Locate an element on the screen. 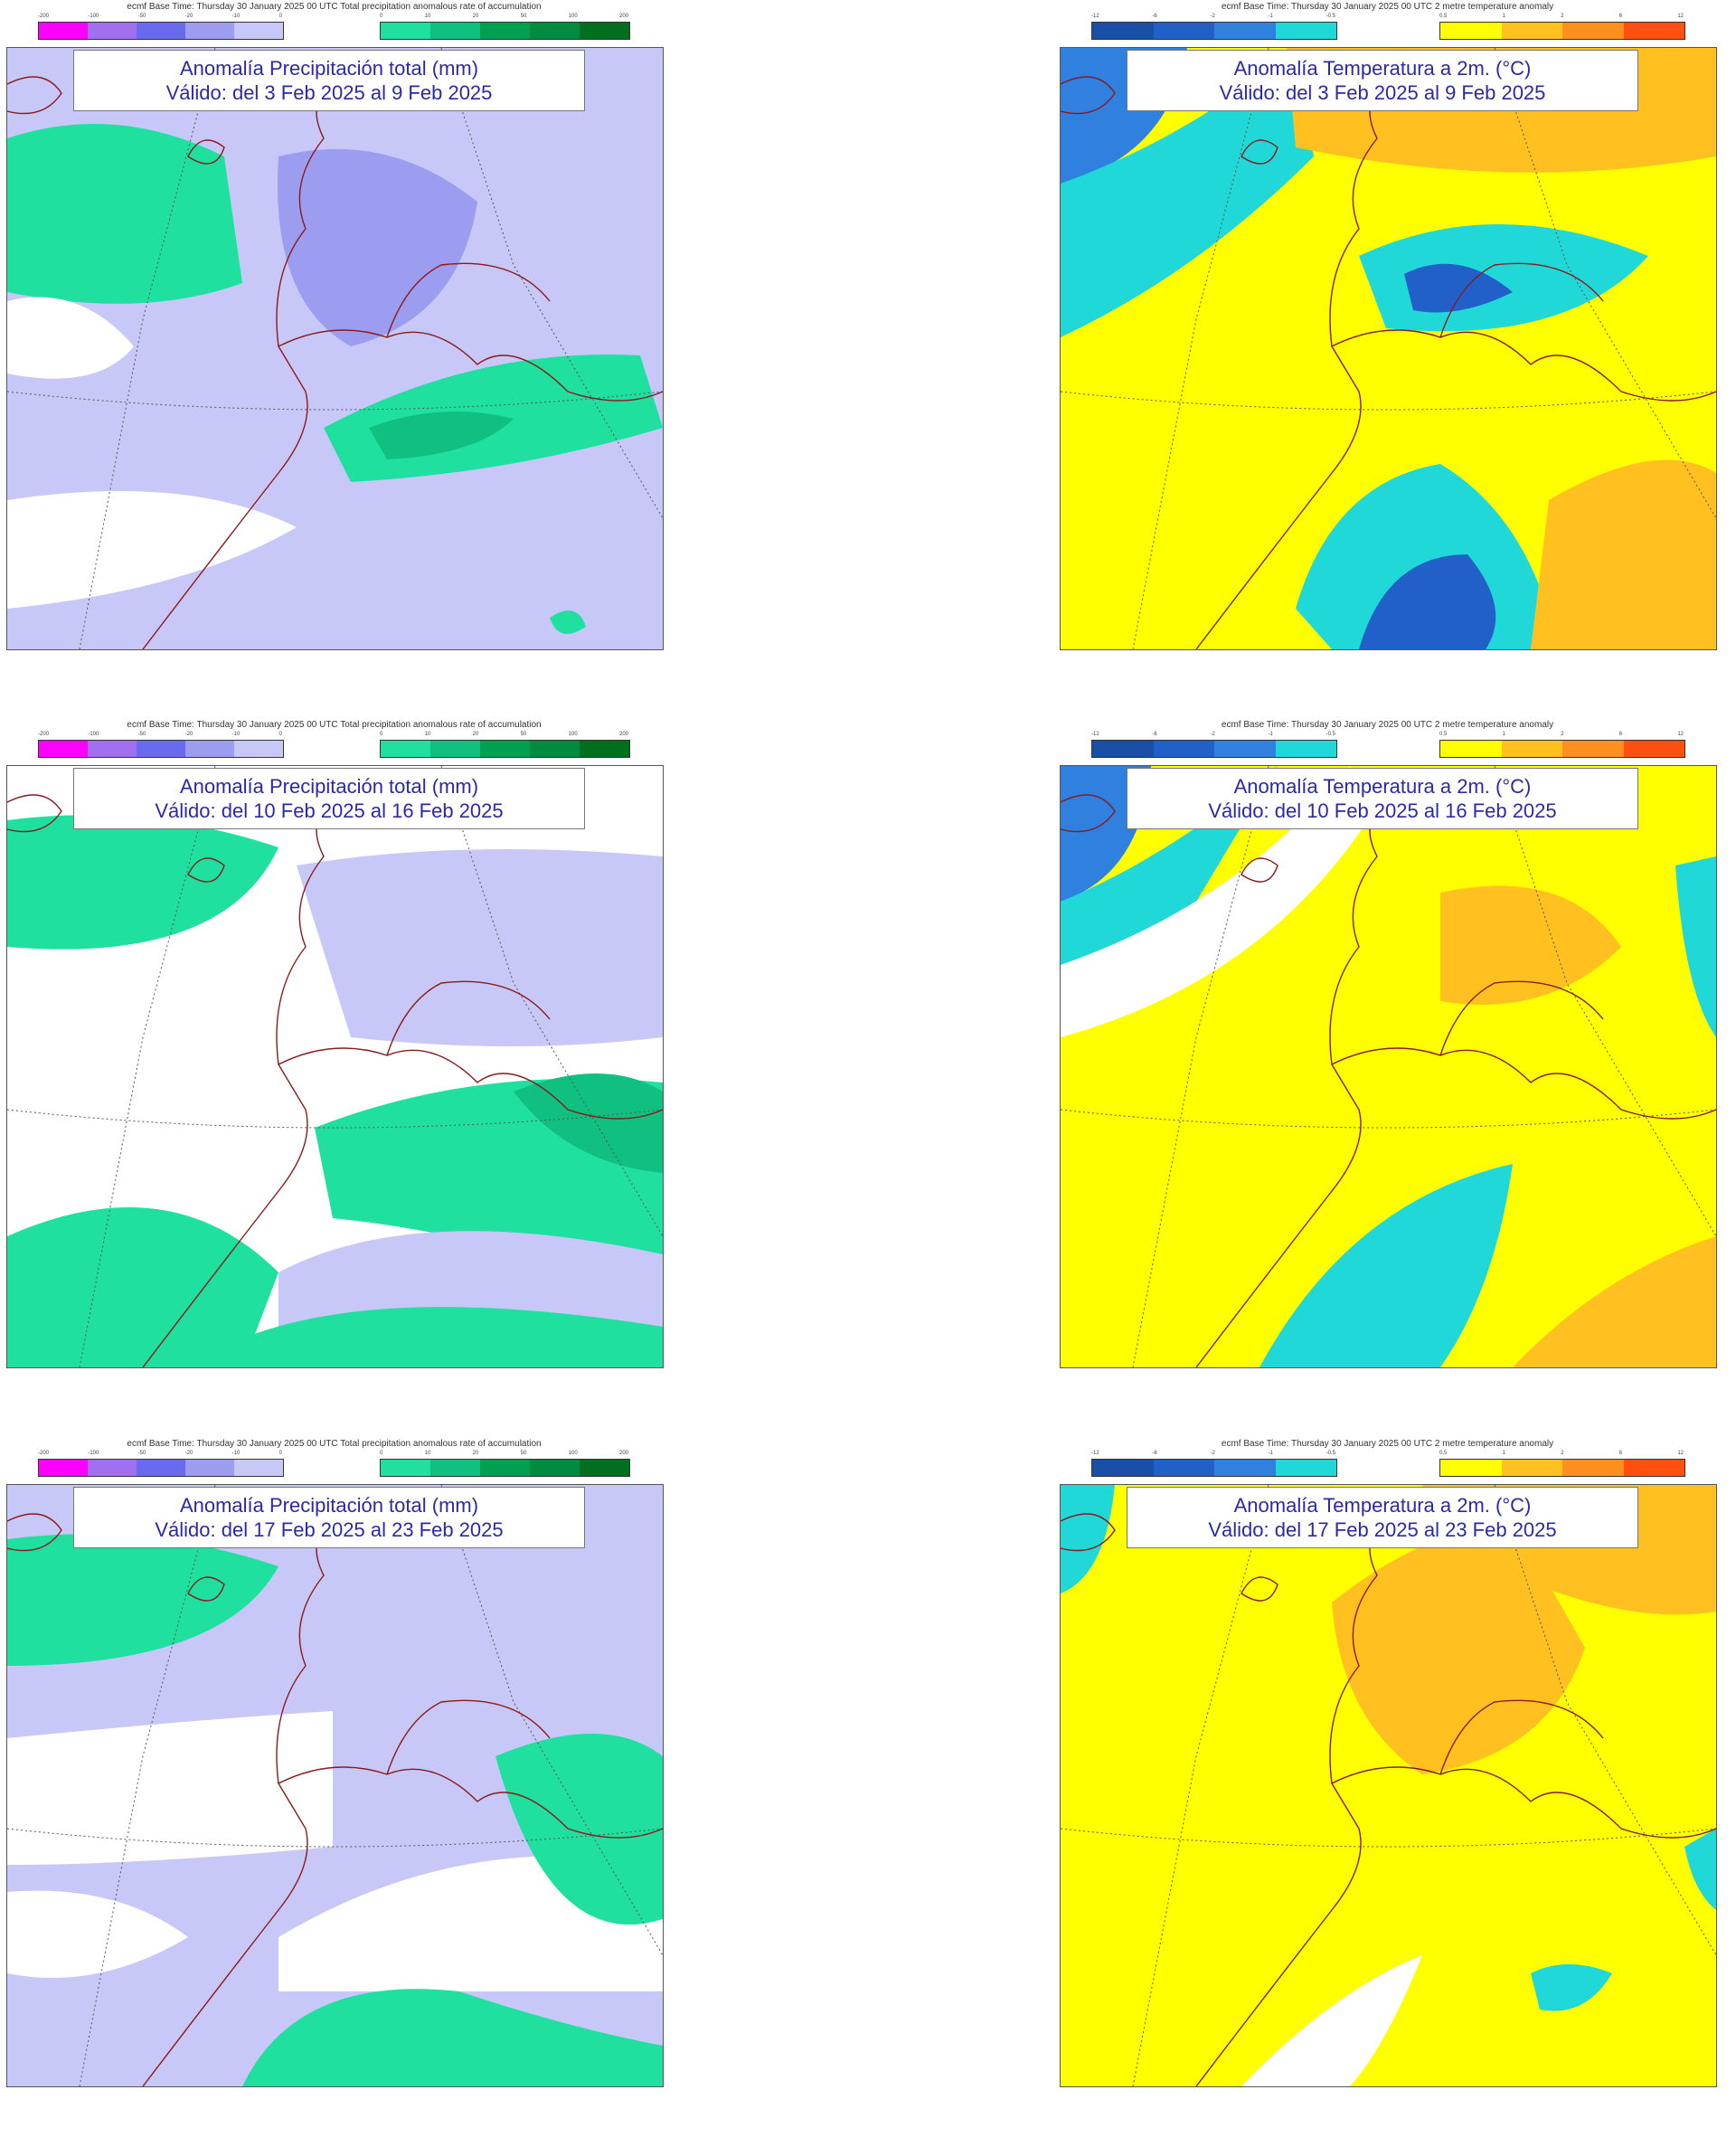  map-canvas is located at coordinates (1389, 348).